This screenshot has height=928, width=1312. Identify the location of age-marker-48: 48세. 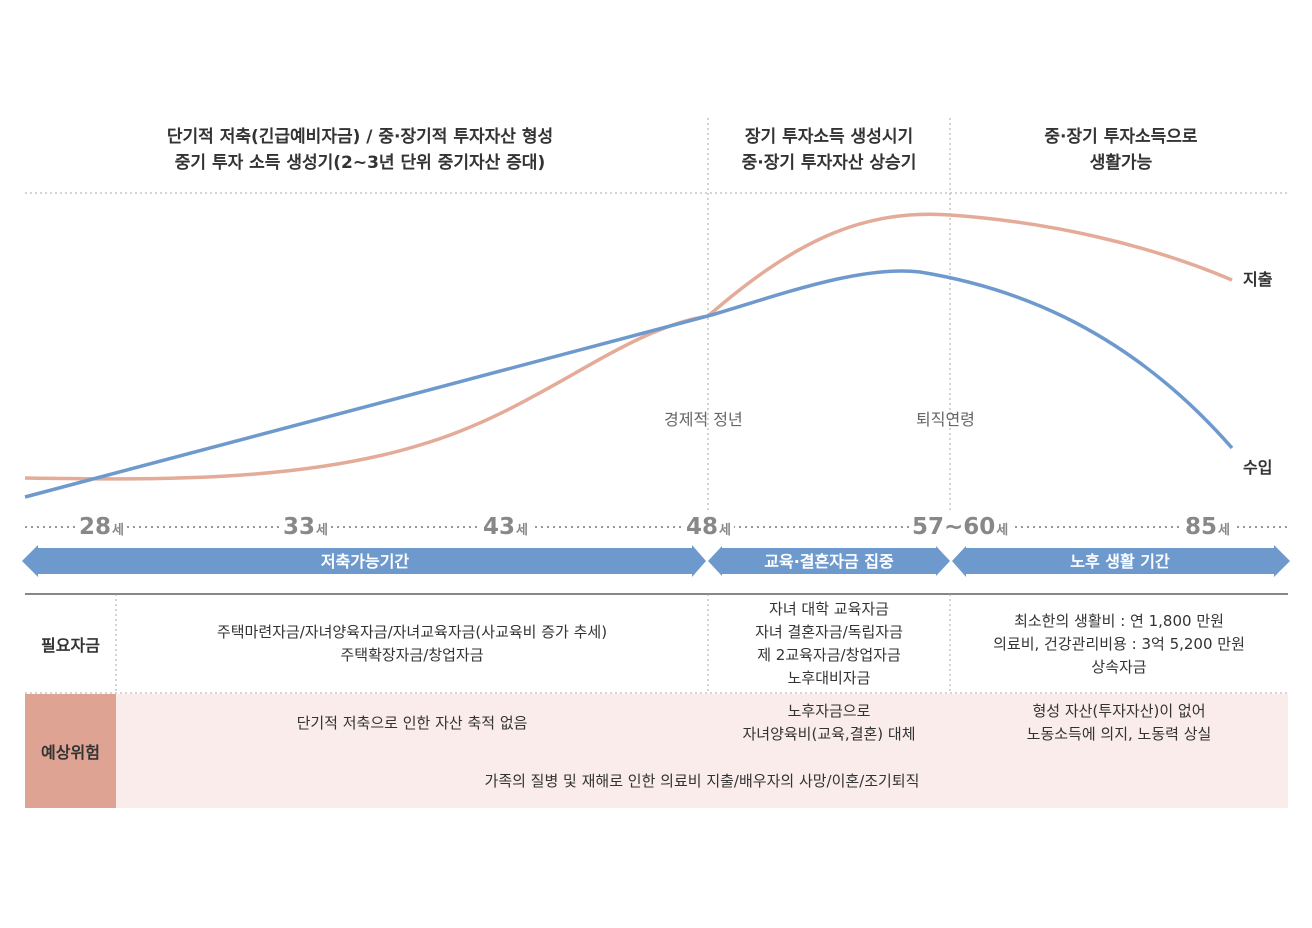
(708, 527).